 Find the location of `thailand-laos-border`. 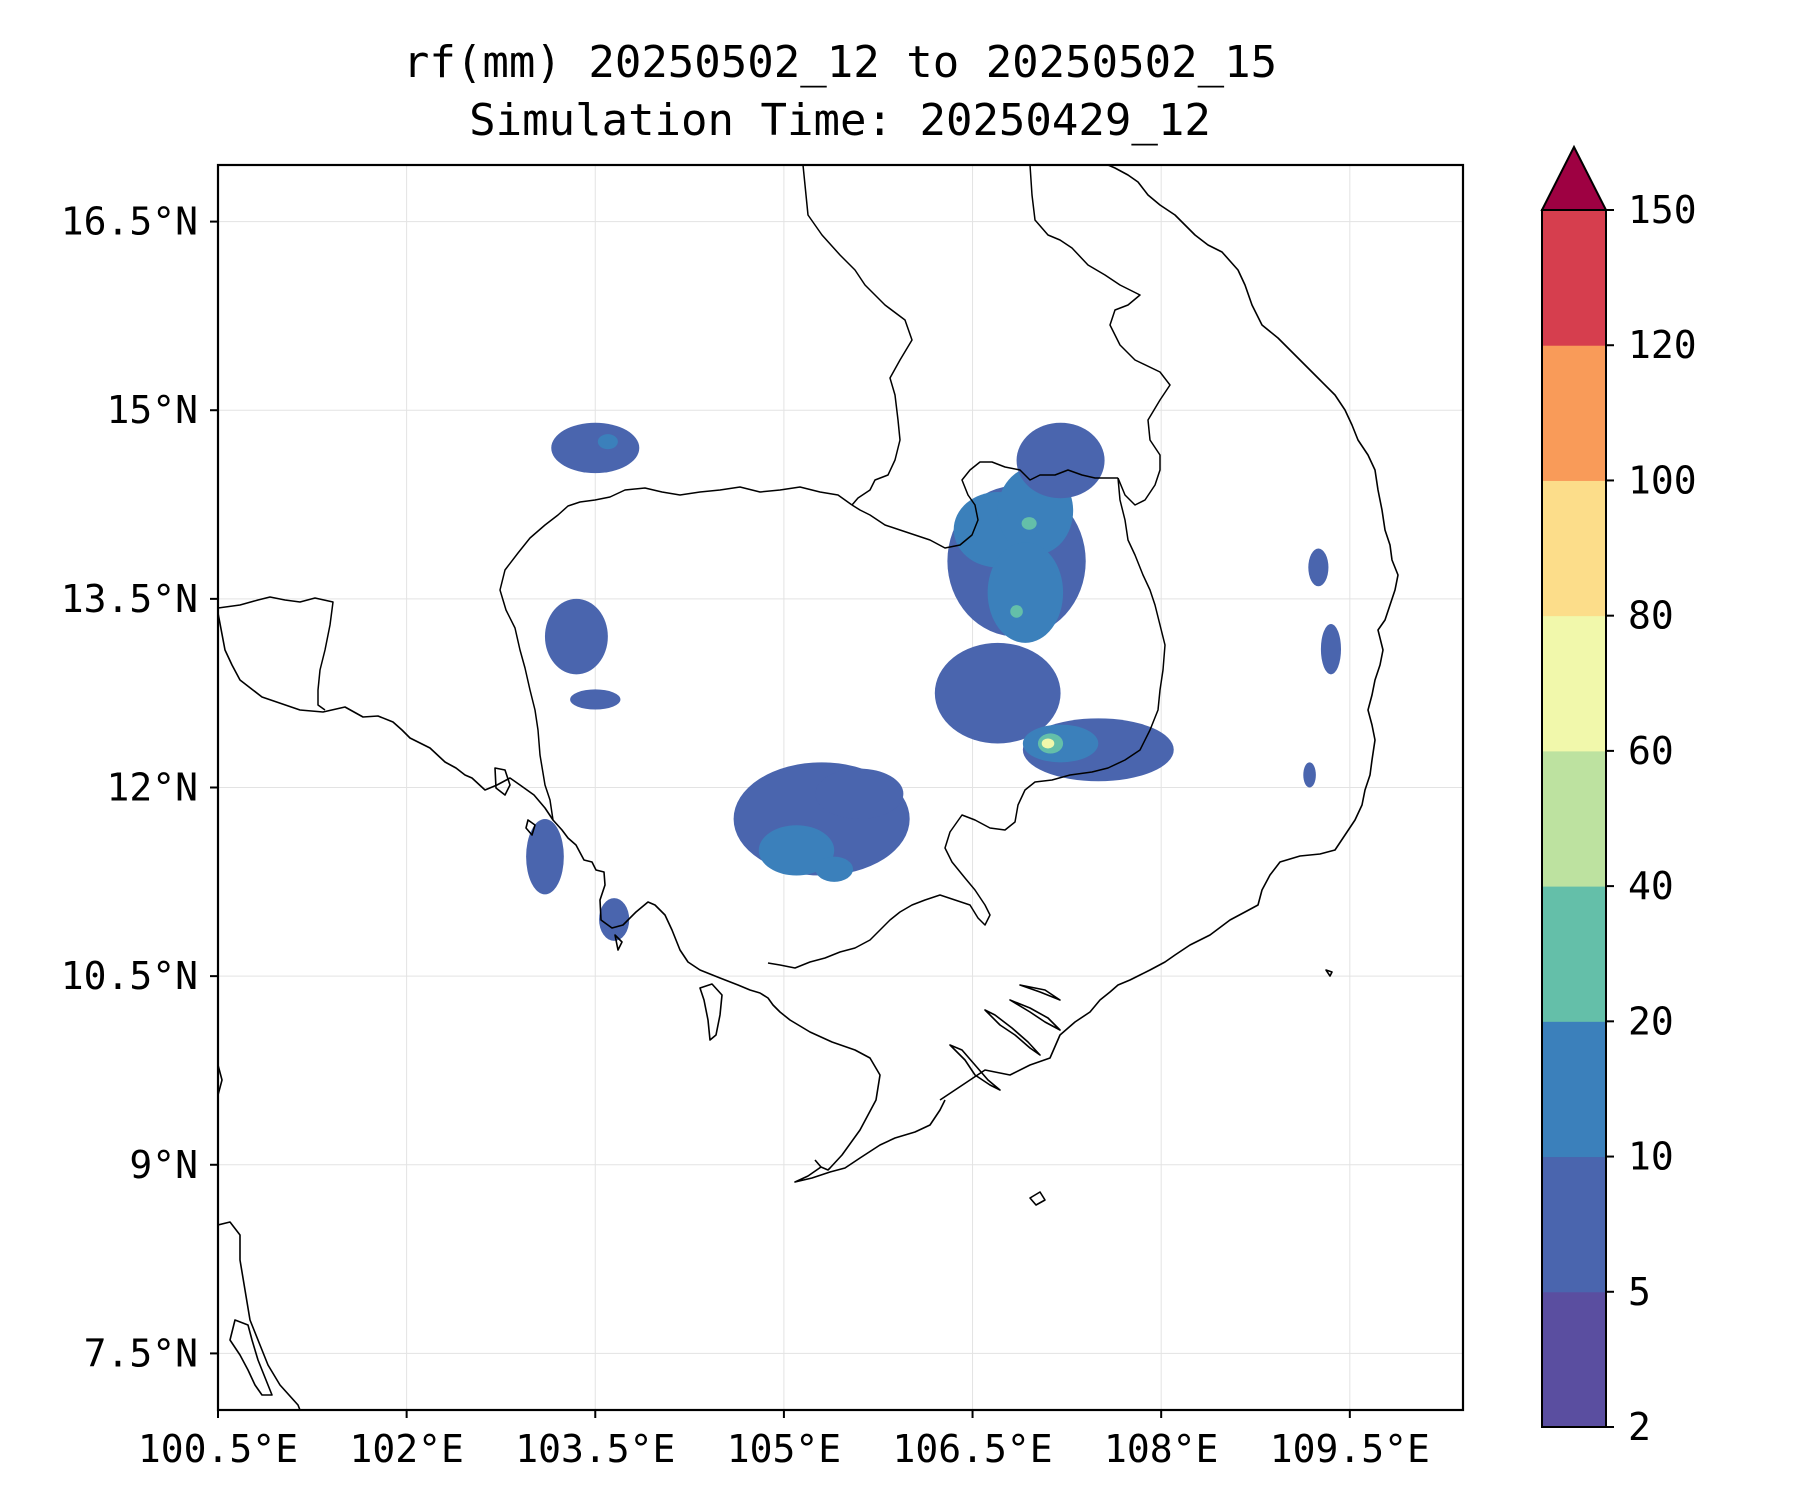

thailand-laos-border is located at coordinates (857, 335).